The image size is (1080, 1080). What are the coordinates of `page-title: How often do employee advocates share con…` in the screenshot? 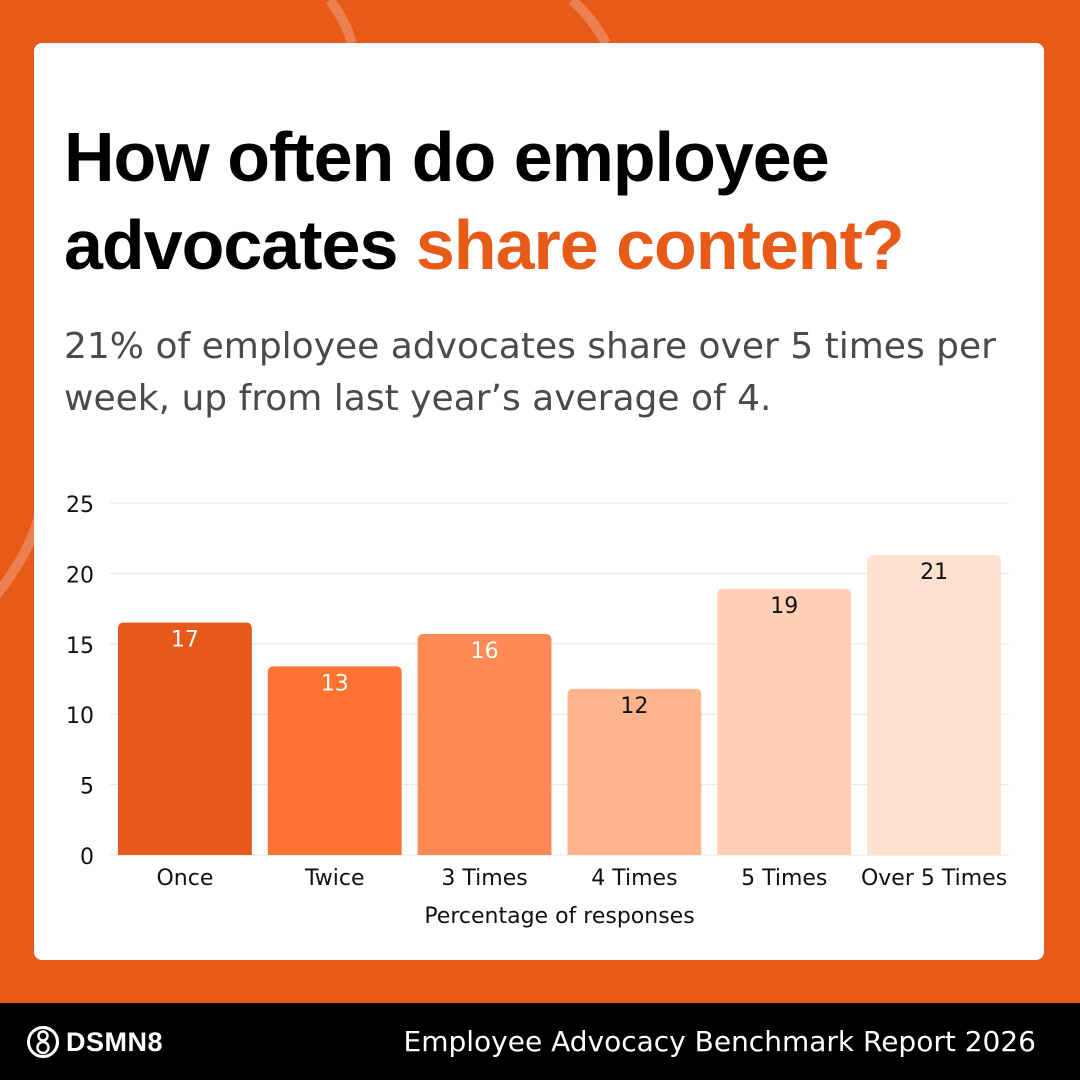 It's located at (544, 201).